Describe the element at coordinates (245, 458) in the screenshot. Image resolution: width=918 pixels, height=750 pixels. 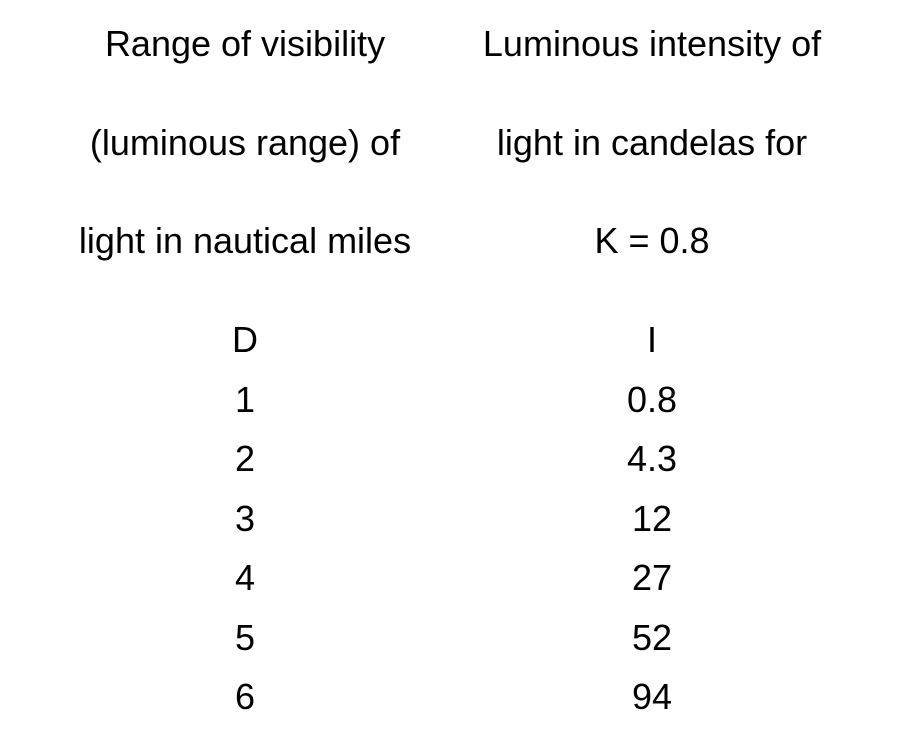
I see `range-value: 2` at that location.